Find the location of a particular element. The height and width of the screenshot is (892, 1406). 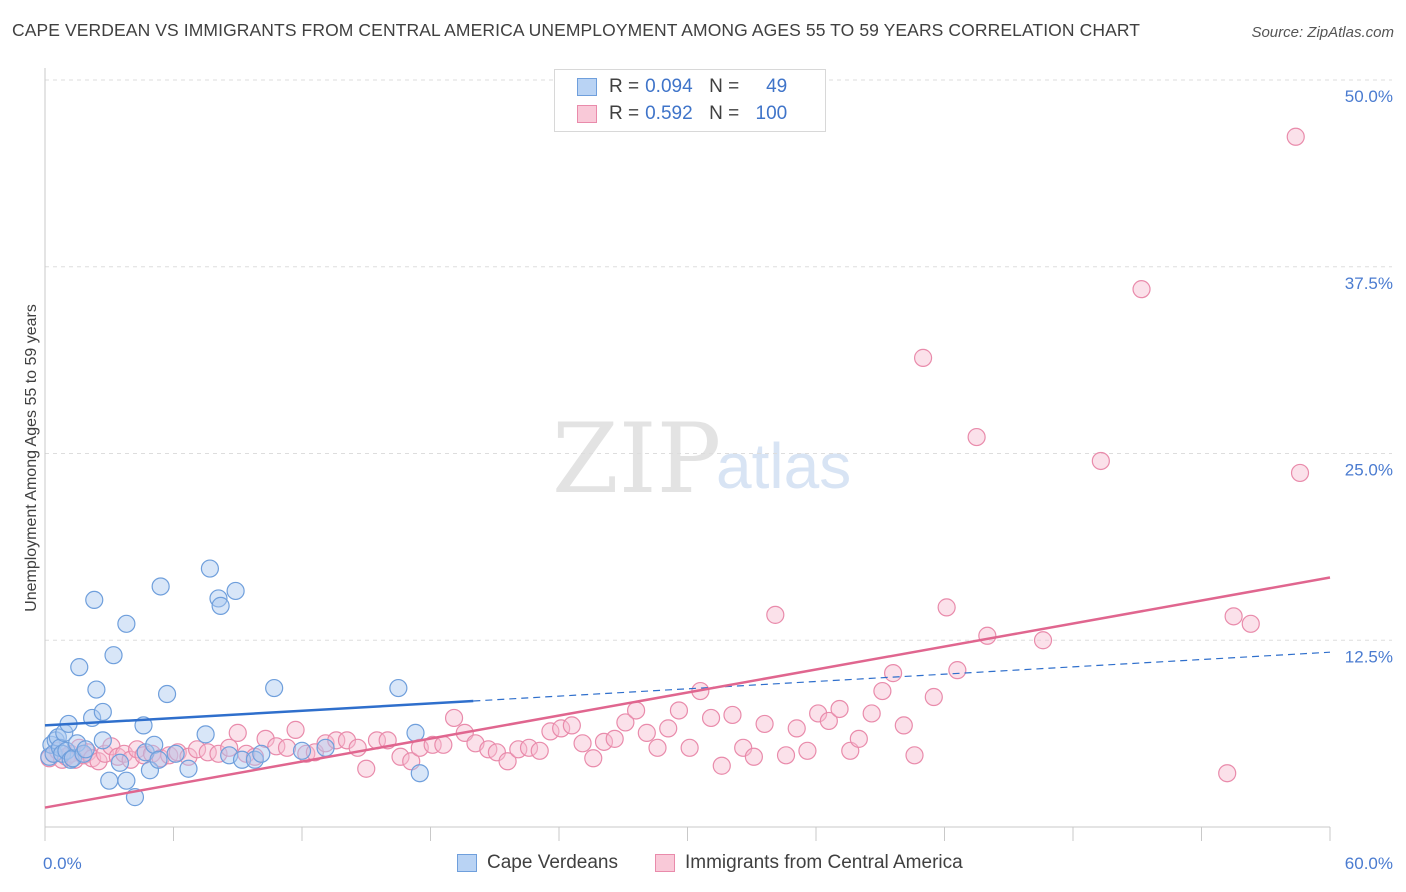

y-tick-label: 25.0% is located at coordinates (1369, 470).